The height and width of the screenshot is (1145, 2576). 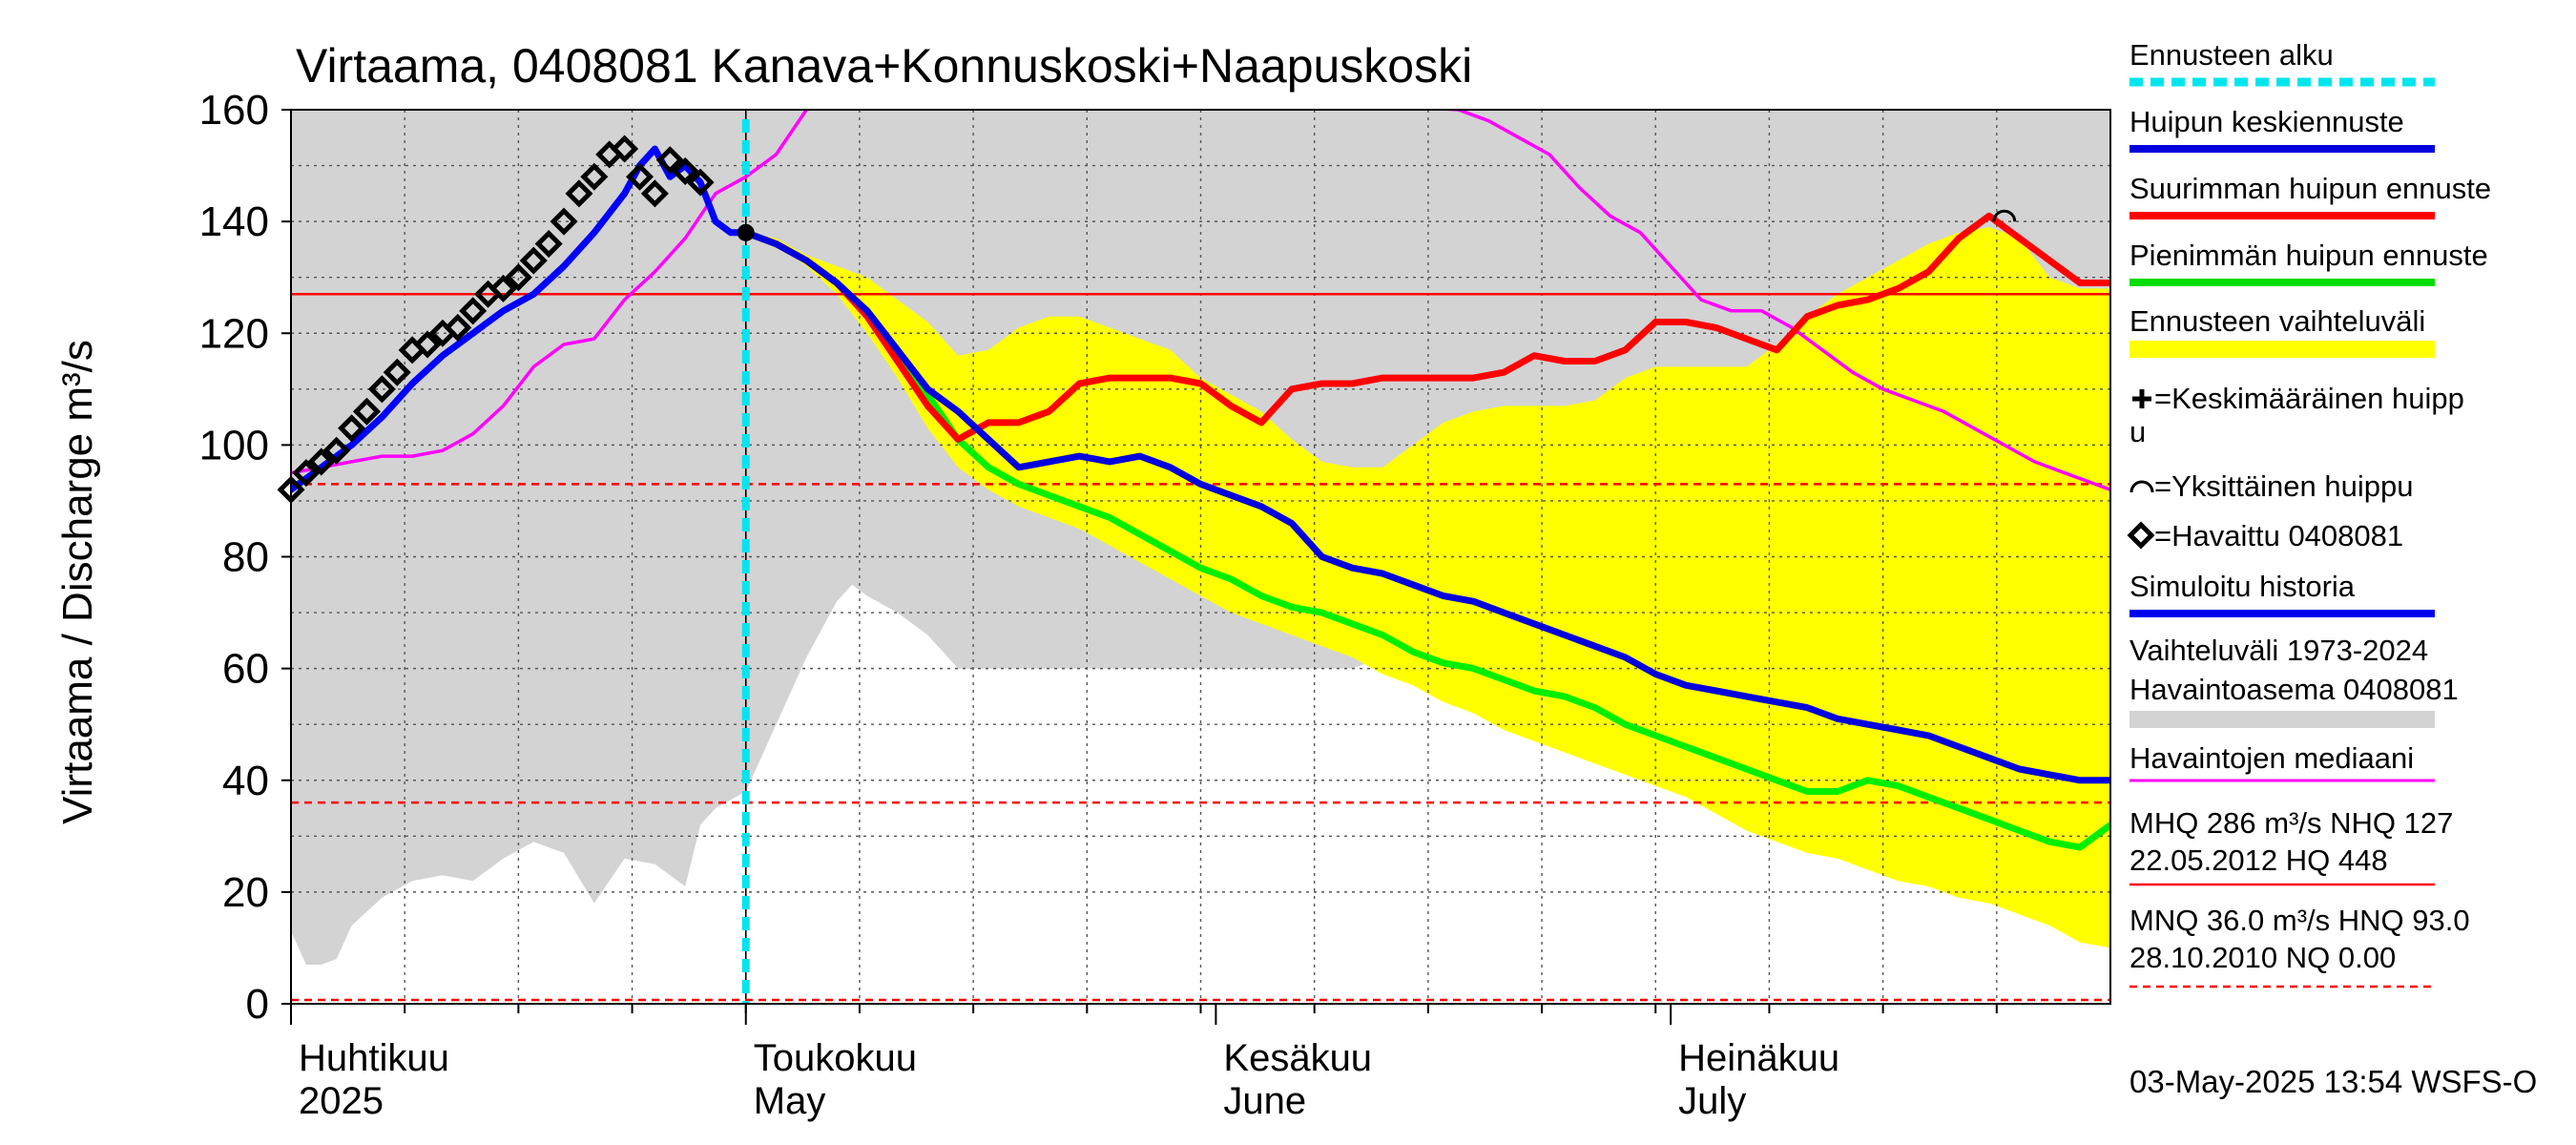 I want to click on legend-label: Ennusteen alku, so click(x=2231, y=55).